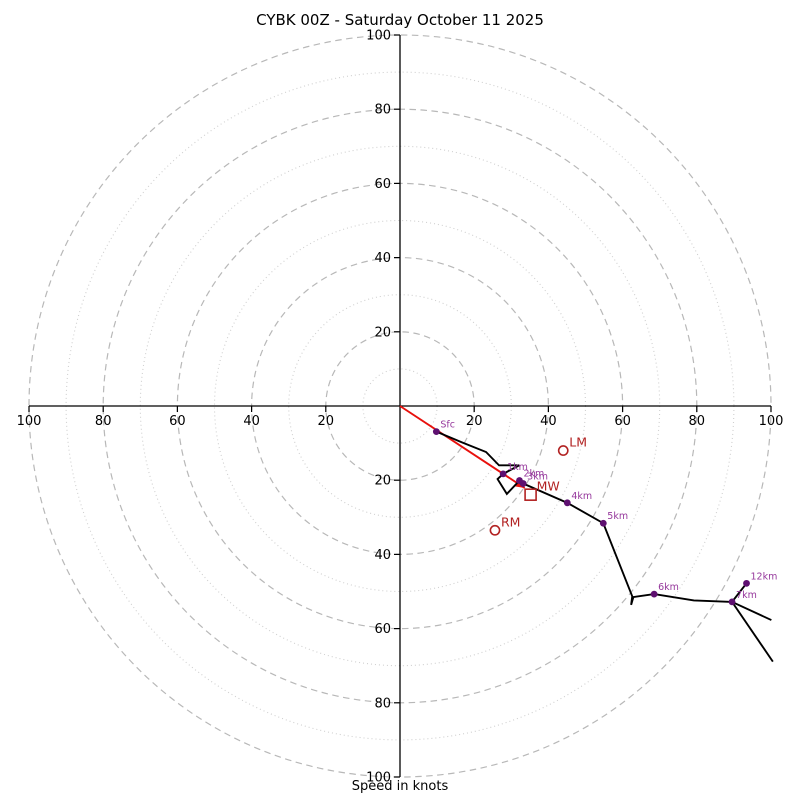 The height and width of the screenshot is (800, 800). What do you see at coordinates (523, 483) in the screenshot?
I see `altitude-dot-3km` at bounding box center [523, 483].